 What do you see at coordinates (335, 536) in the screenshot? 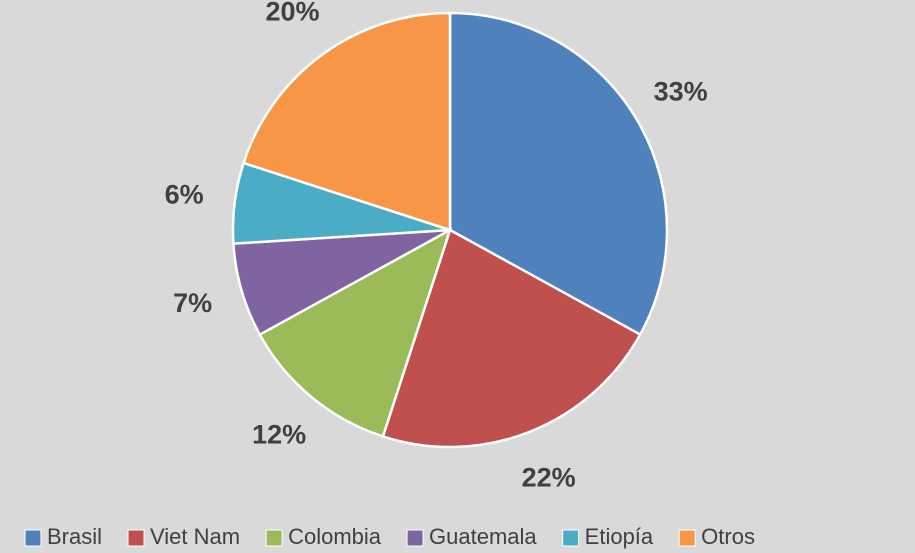
I see `legend-label: Colombia` at bounding box center [335, 536].